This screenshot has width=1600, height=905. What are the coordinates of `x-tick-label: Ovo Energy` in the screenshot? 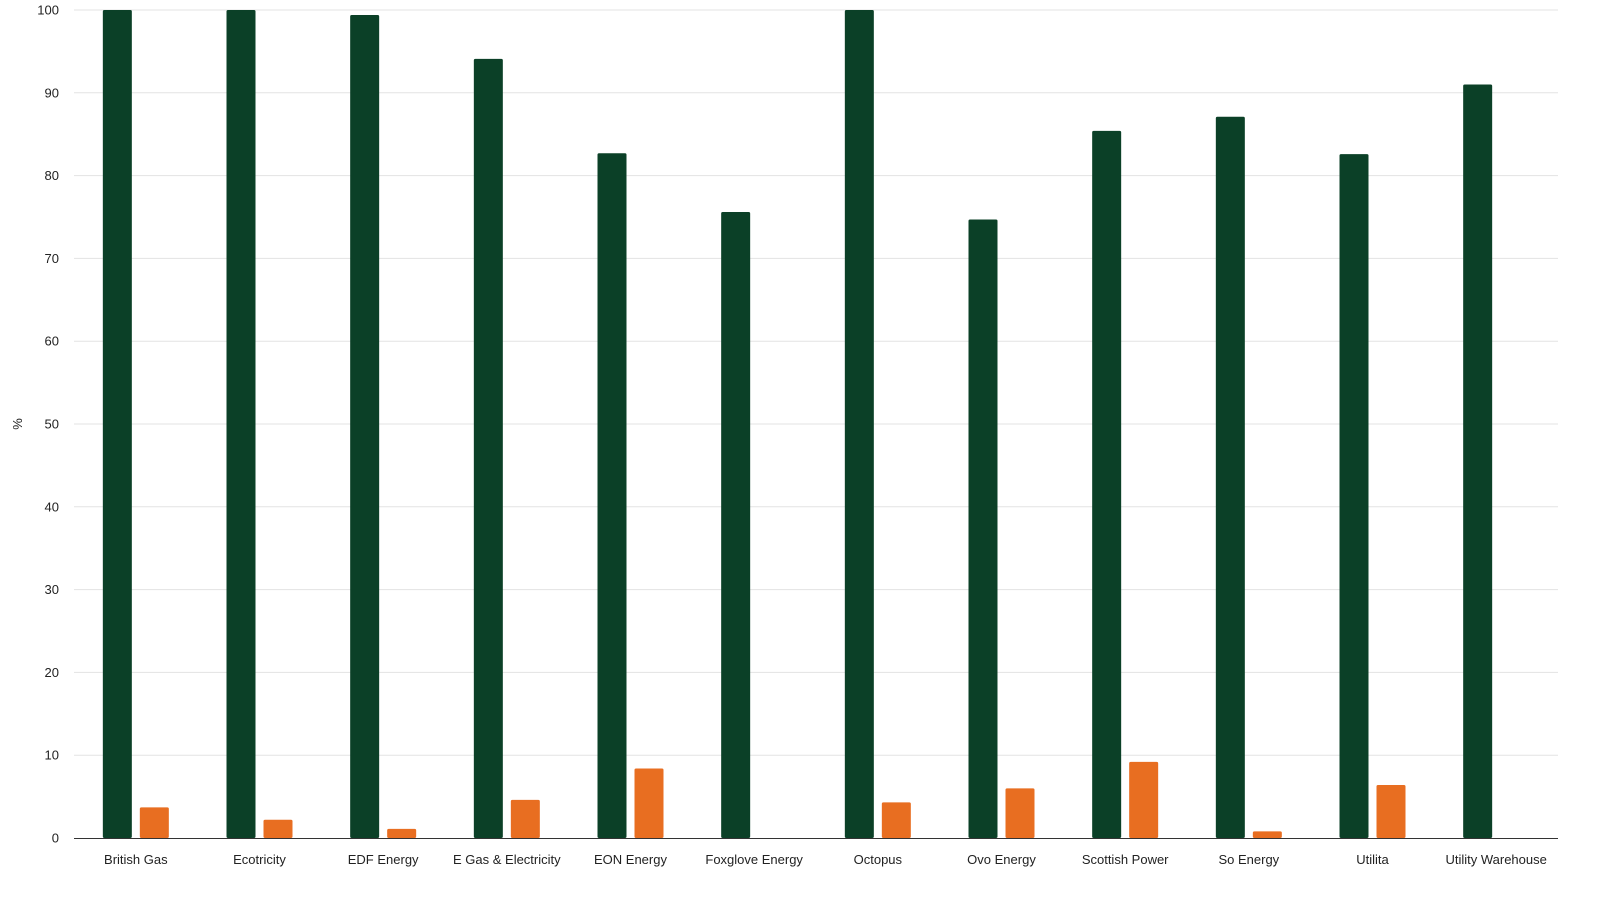 It's located at (1001, 859).